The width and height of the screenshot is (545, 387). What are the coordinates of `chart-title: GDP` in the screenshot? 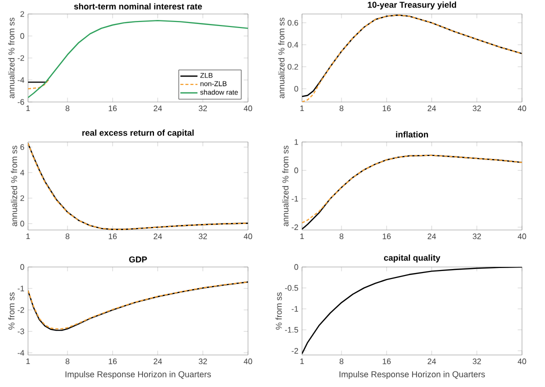 It's located at (138, 259).